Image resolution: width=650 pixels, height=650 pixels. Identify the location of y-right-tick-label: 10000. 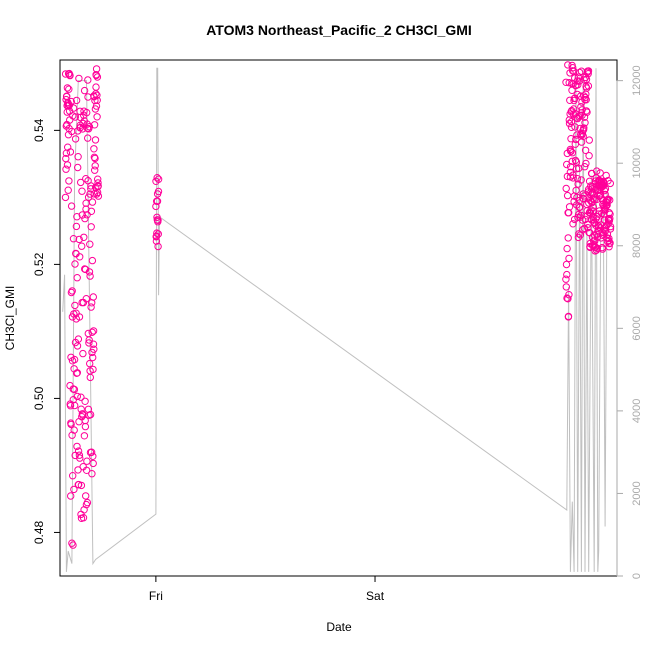
(637, 163).